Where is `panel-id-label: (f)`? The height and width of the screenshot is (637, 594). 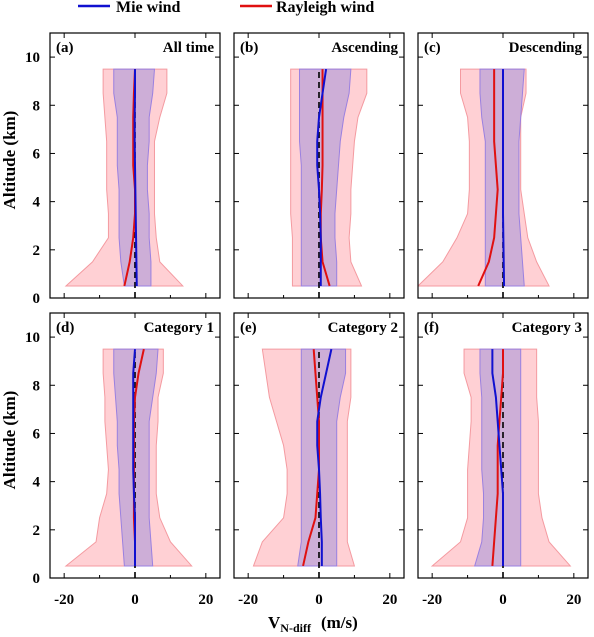 panel-id-label: (f) is located at coordinates (431, 328).